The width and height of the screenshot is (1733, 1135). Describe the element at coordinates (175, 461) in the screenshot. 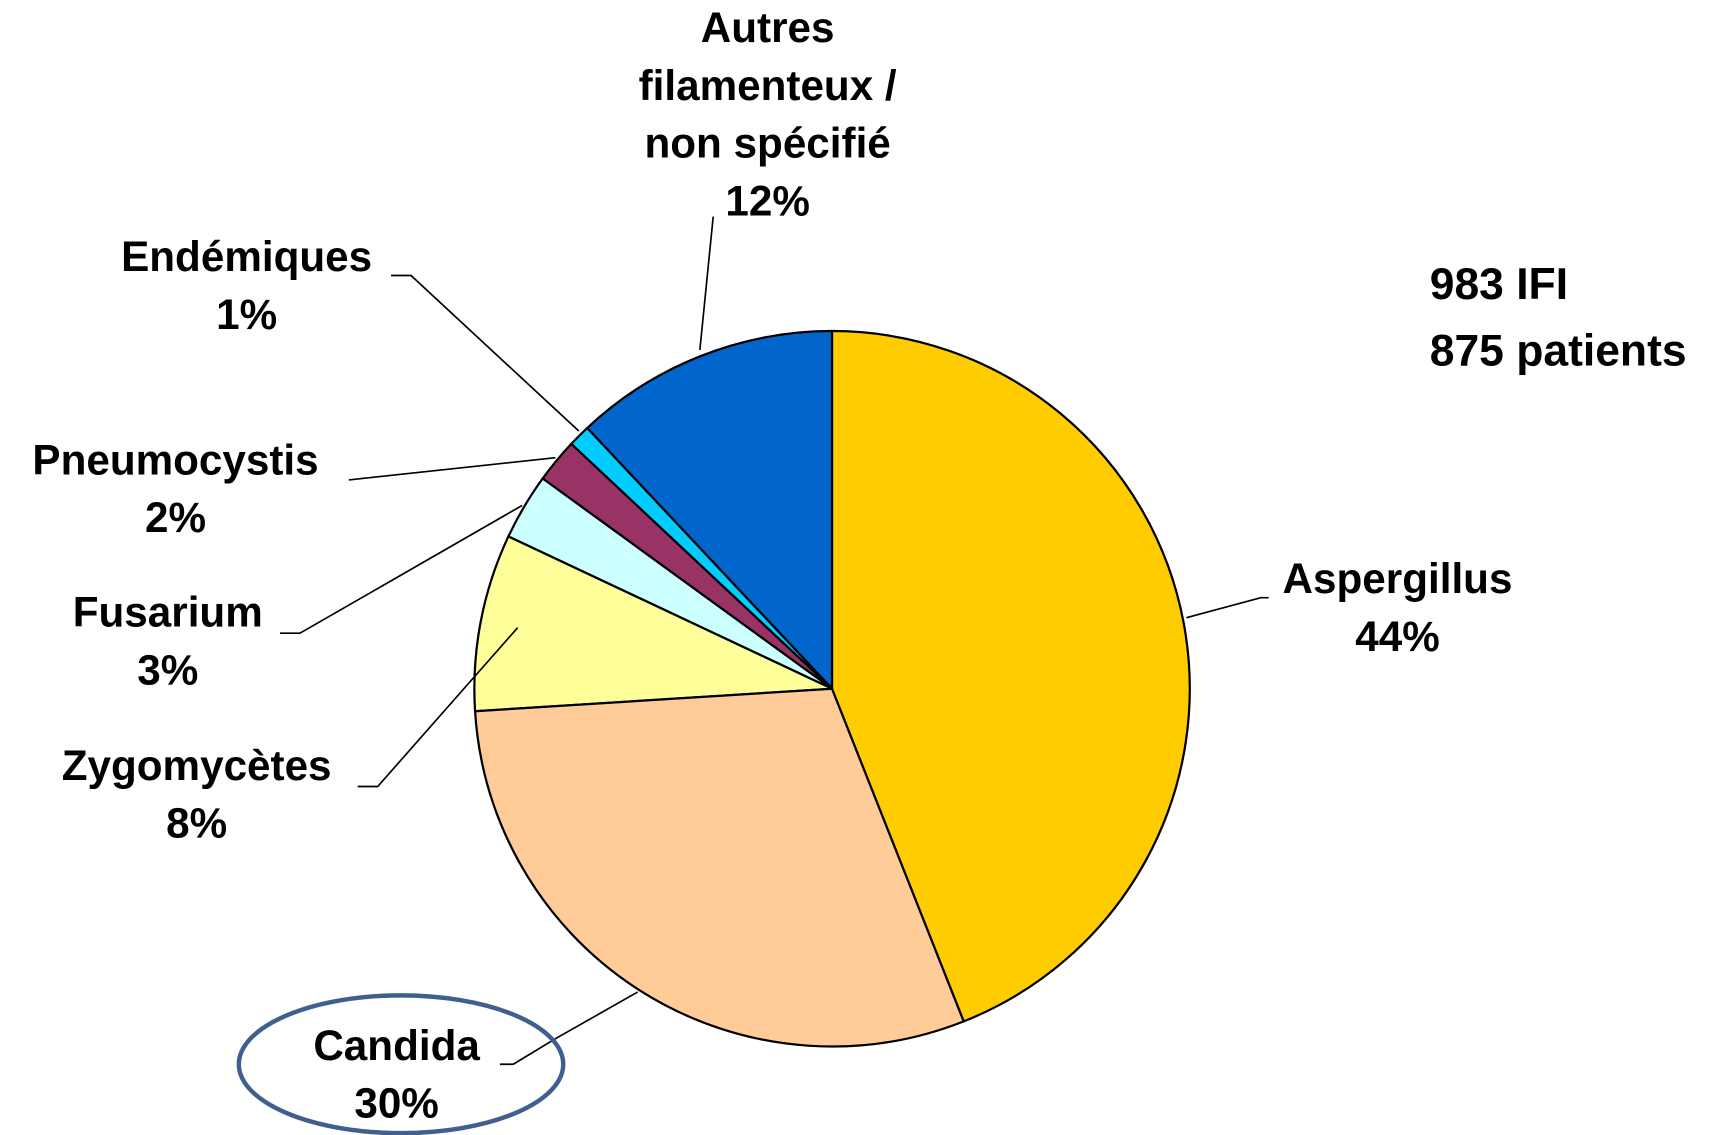

I see `category-label: Pneumocystis` at that location.